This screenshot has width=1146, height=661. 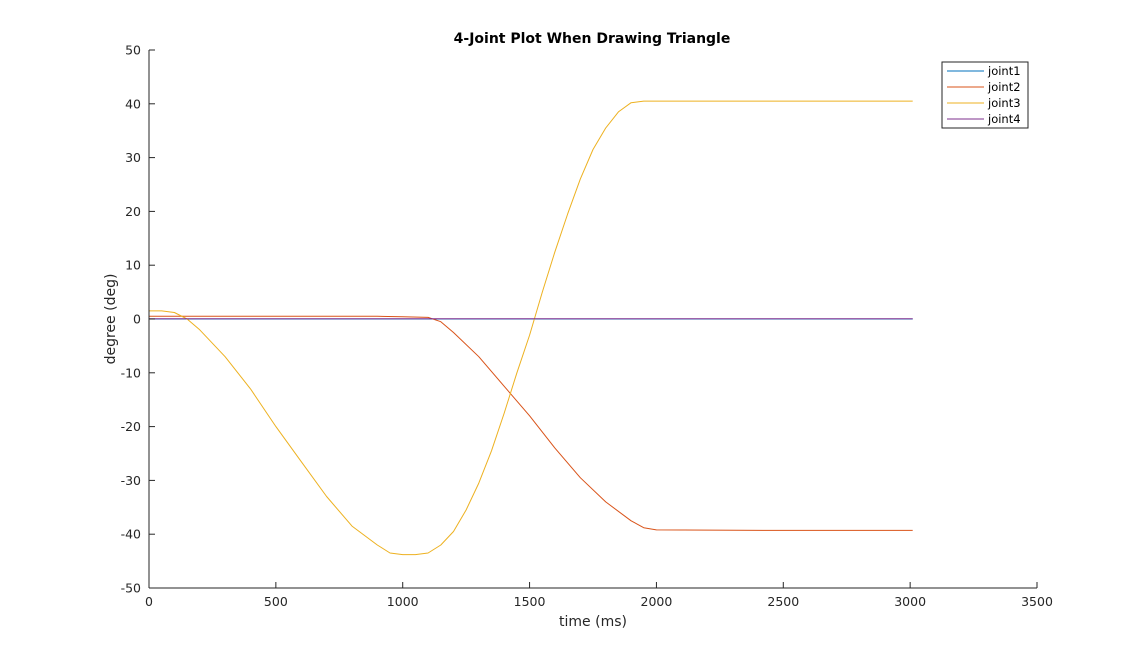 What do you see at coordinates (1004, 103) in the screenshot?
I see `legend-label-joint3: joint3` at bounding box center [1004, 103].